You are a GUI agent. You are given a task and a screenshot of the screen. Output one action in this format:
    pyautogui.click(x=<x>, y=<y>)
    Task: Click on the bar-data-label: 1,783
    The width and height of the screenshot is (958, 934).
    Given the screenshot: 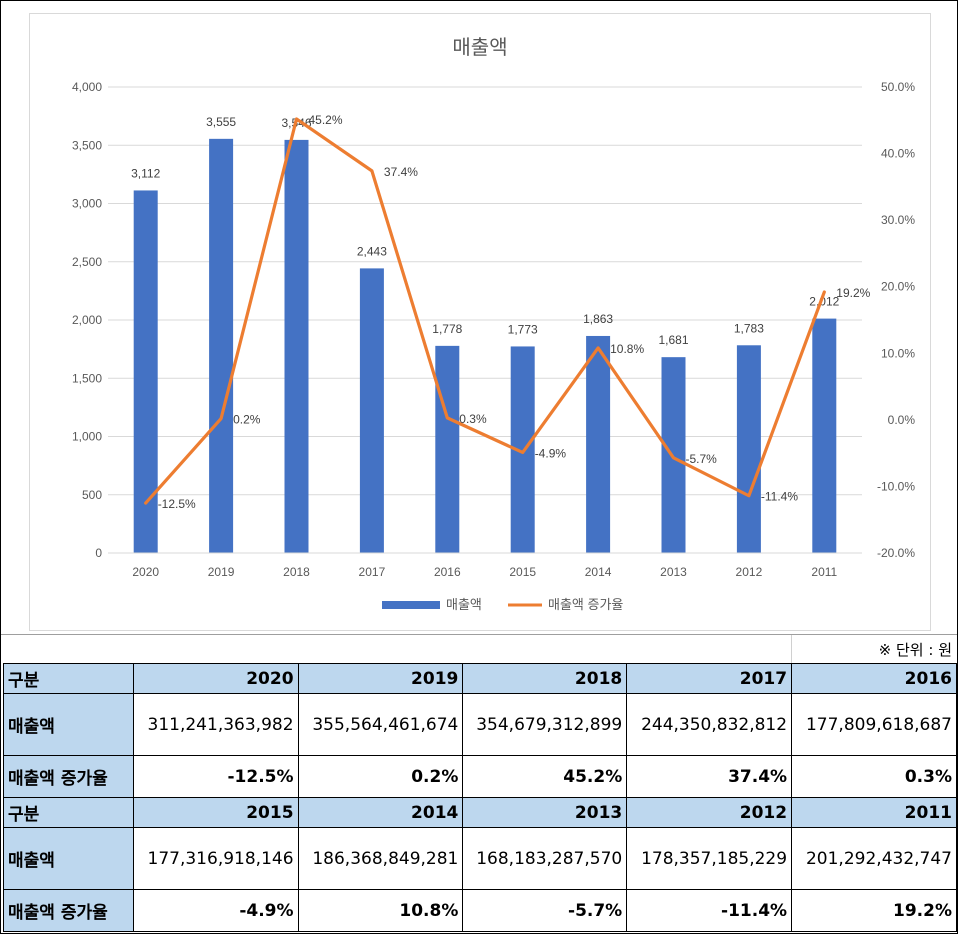 What is the action you would take?
    pyautogui.click(x=749, y=328)
    